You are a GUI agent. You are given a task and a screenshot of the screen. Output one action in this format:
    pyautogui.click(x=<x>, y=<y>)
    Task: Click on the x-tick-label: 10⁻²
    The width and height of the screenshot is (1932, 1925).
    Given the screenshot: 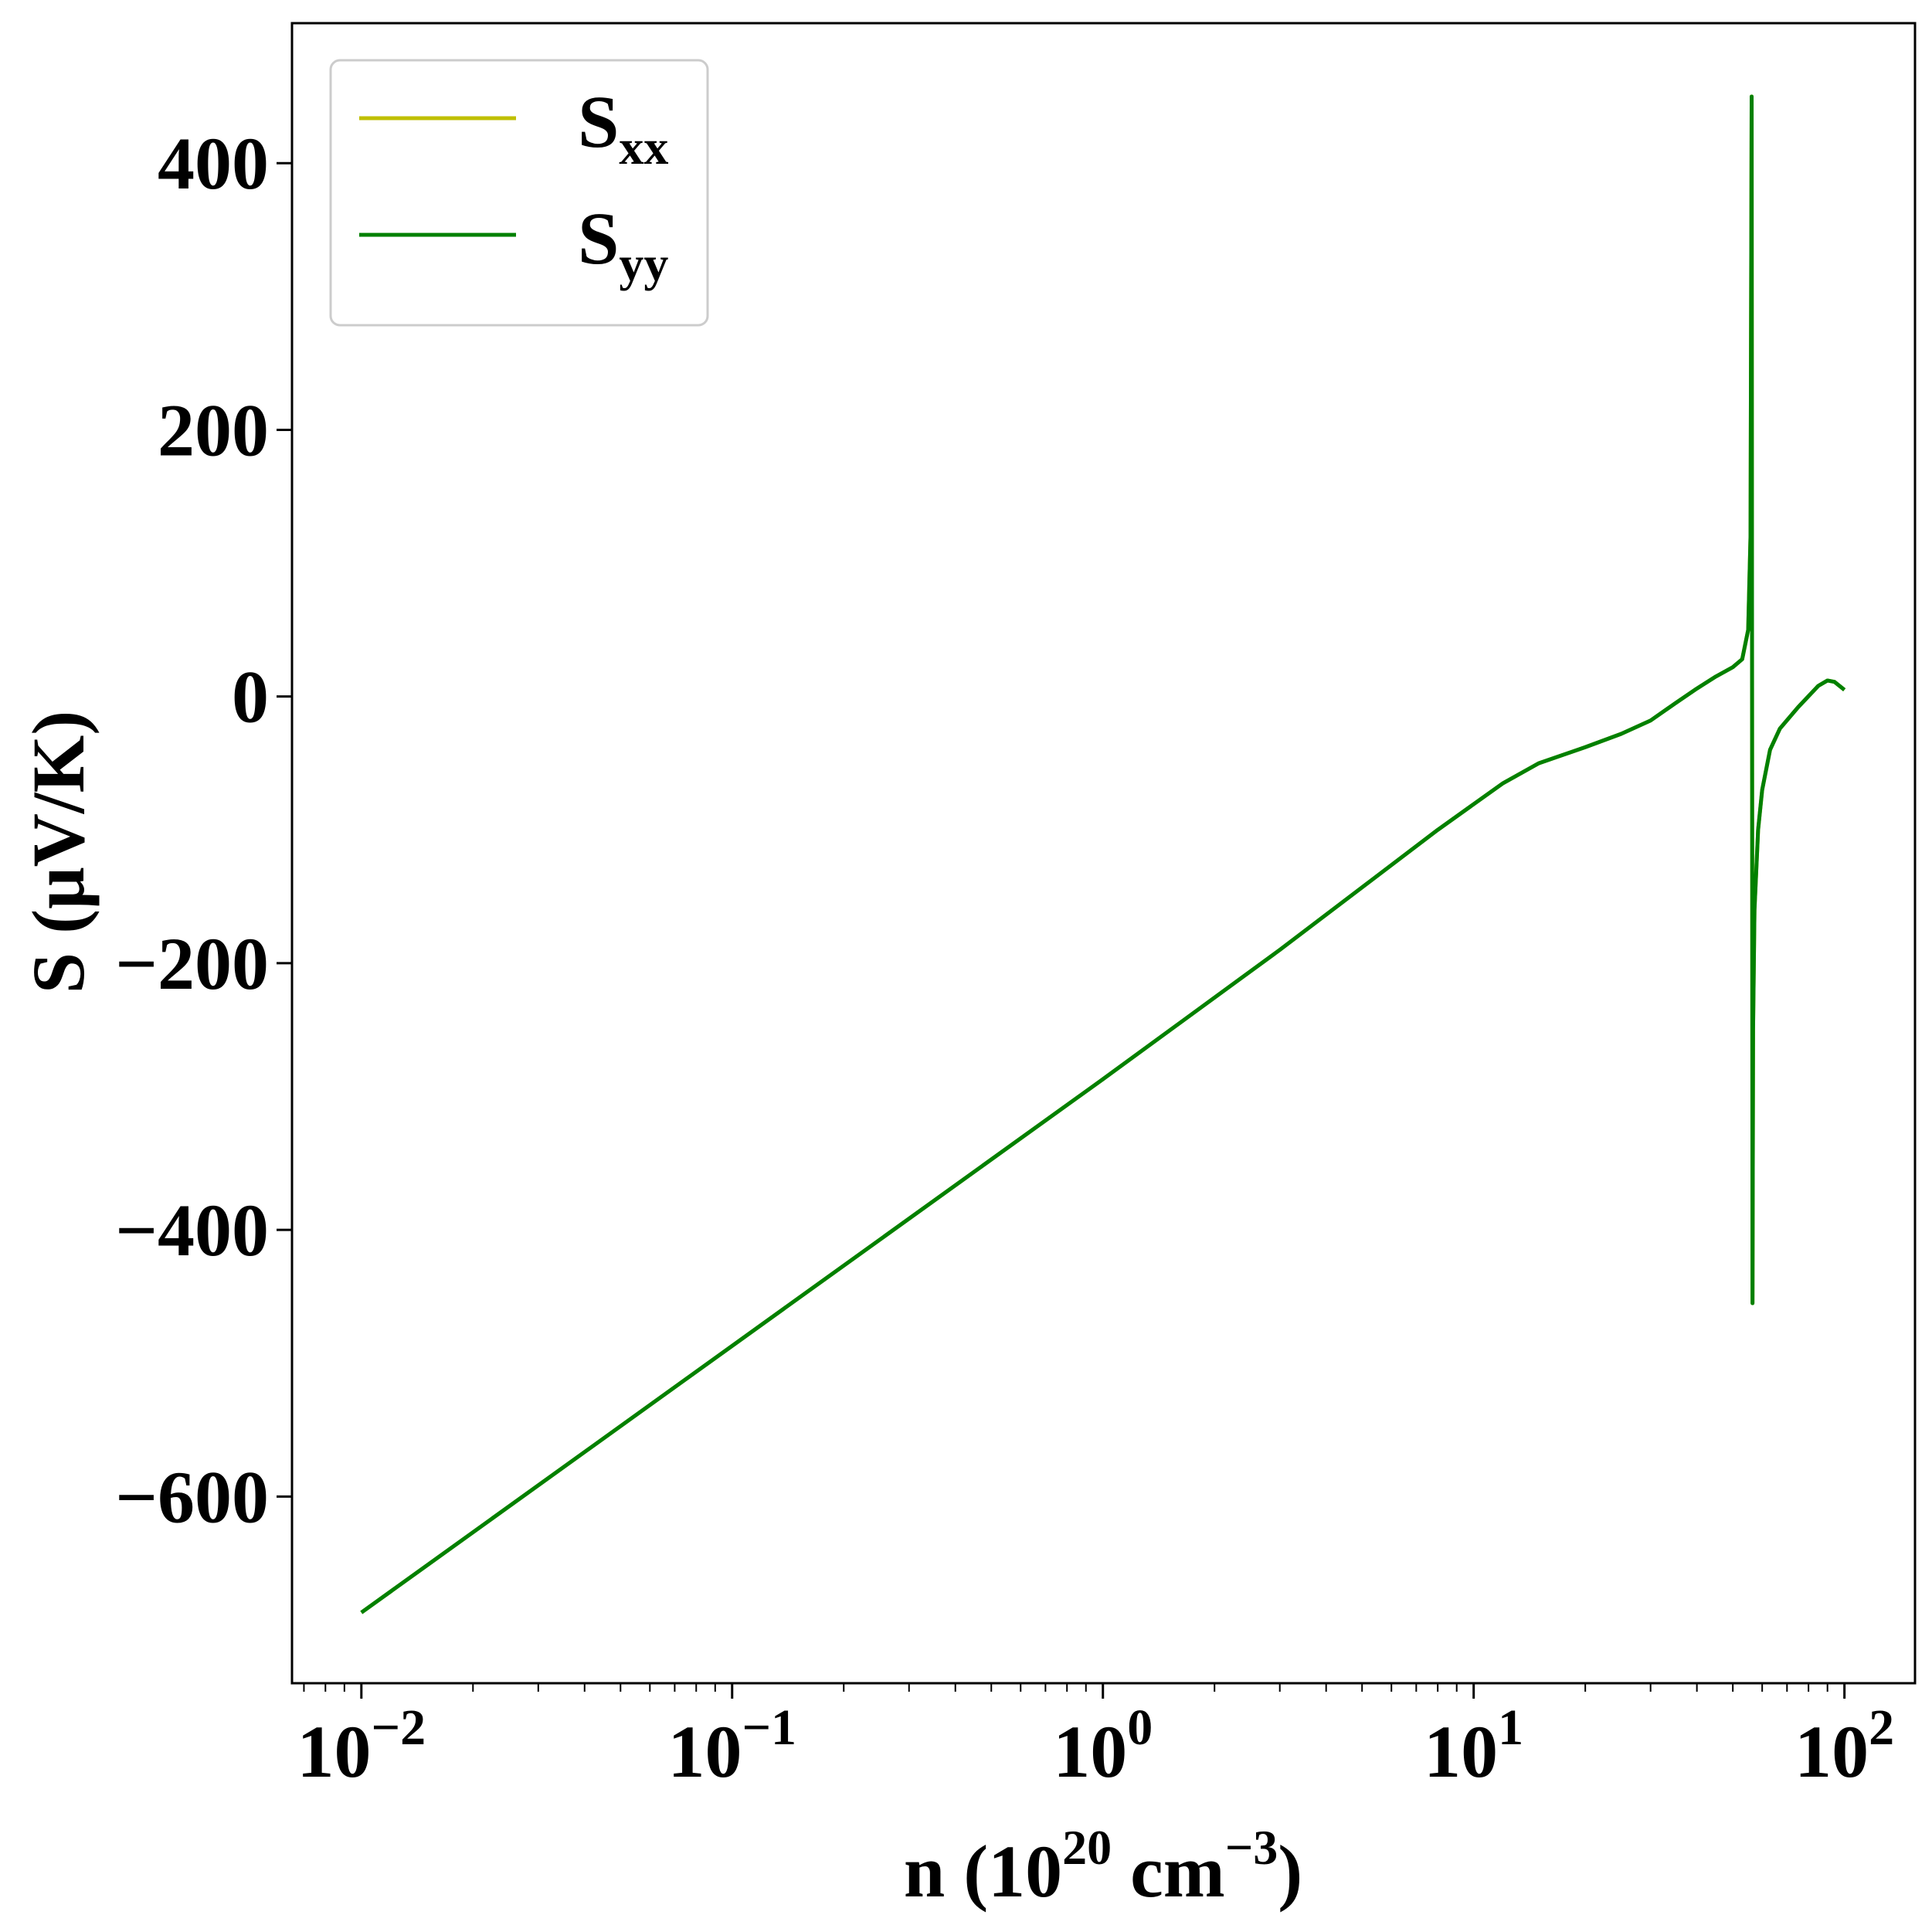 What is the action you would take?
    pyautogui.click(x=361, y=1746)
    